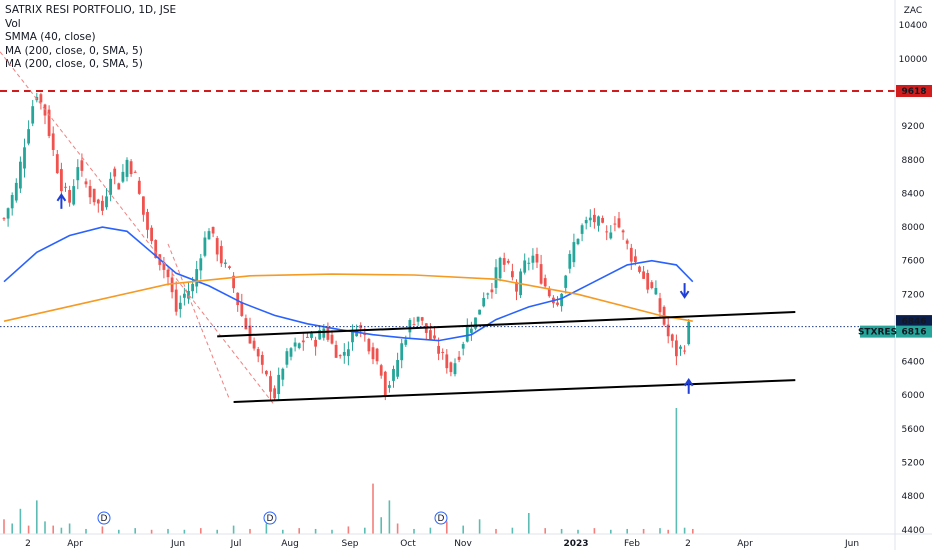 The image size is (932, 550). I want to click on dividend-circle, so click(104, 518).